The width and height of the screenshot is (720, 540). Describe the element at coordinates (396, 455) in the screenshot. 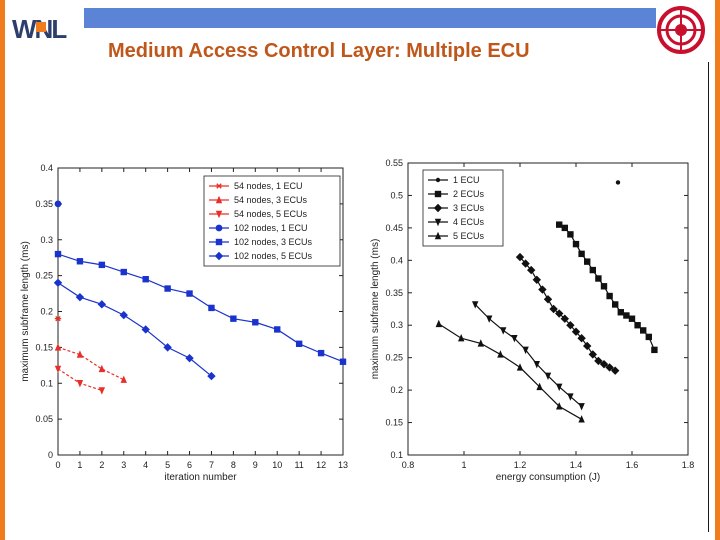

I see `y-tick-label: 0.1` at that location.